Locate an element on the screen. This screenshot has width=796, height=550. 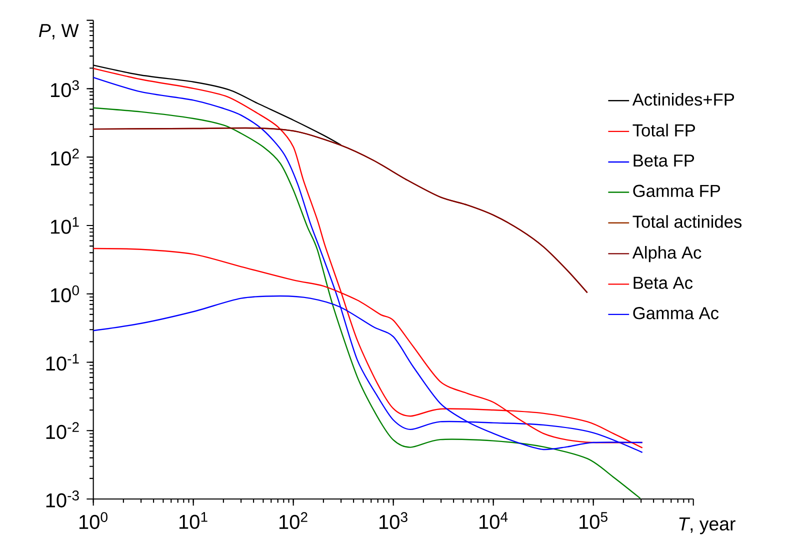
x-tick-label: 10$^{1}$ is located at coordinates (194, 520).